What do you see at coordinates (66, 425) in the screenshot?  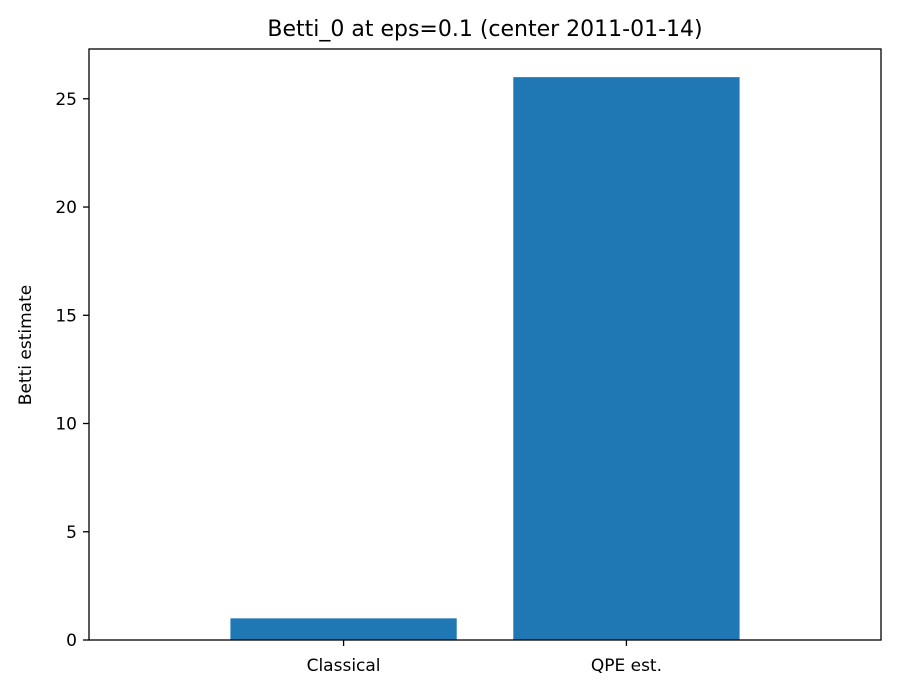 I see `y-tick-label-2: 10` at bounding box center [66, 425].